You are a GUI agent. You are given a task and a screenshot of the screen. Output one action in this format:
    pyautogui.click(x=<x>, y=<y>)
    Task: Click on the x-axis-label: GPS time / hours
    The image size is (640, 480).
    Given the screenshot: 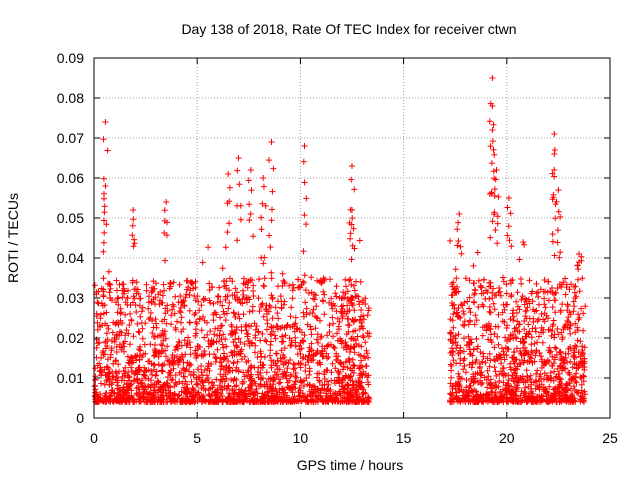 What is the action you would take?
    pyautogui.click(x=350, y=465)
    